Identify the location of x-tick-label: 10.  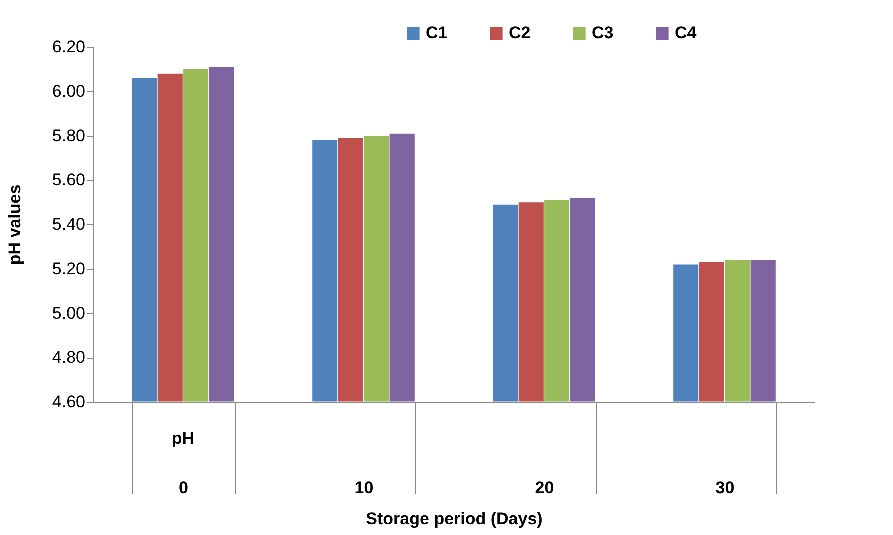
(364, 488).